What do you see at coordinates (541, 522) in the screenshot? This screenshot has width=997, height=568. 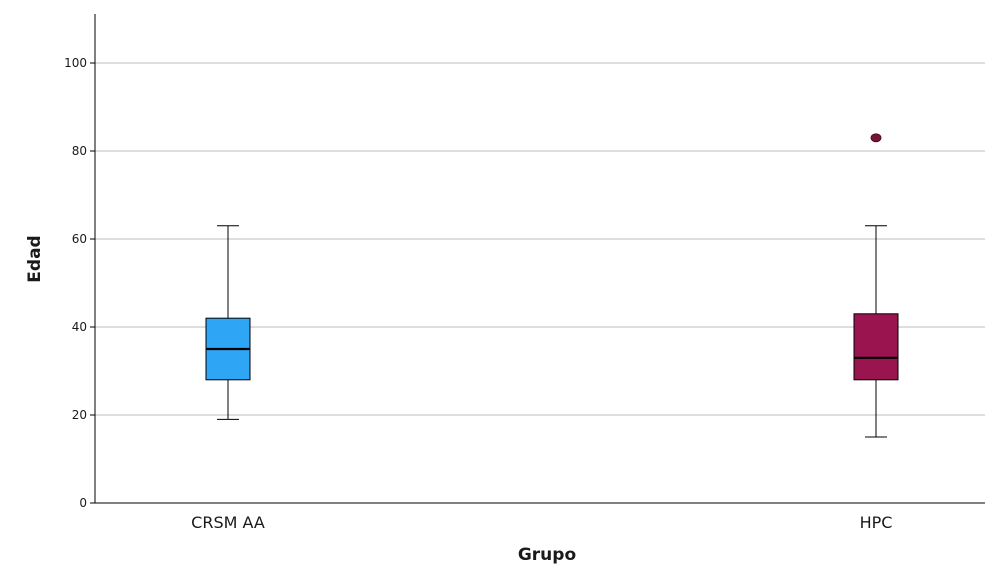 I see `x-category-labels: CRSM AA HPC` at bounding box center [541, 522].